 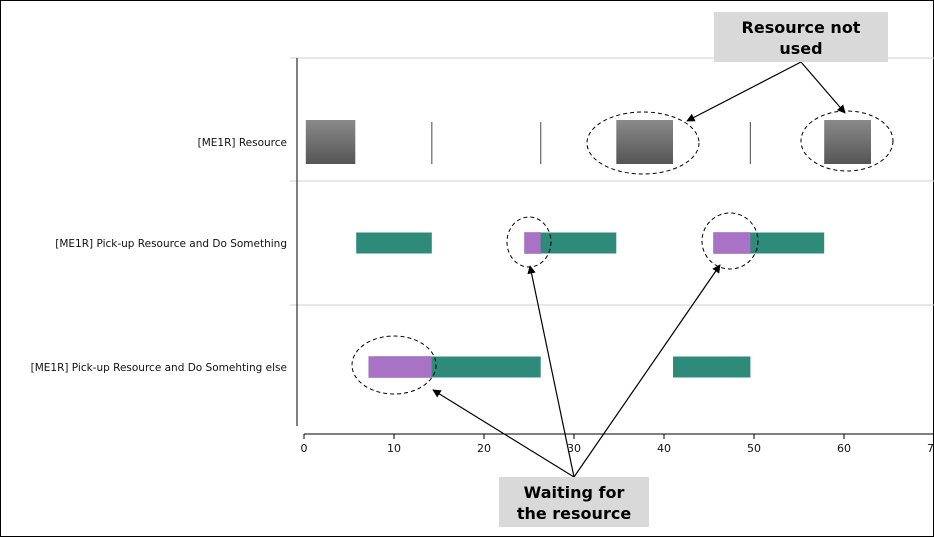 What do you see at coordinates (304, 448) in the screenshot?
I see `x-tick-label-0: 0` at bounding box center [304, 448].